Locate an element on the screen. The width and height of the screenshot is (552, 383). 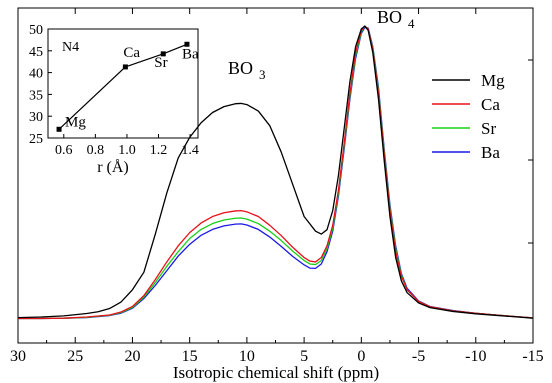
main-x-axis-label: Isotropic chemical shift (ppm) is located at coordinates (276, 372).